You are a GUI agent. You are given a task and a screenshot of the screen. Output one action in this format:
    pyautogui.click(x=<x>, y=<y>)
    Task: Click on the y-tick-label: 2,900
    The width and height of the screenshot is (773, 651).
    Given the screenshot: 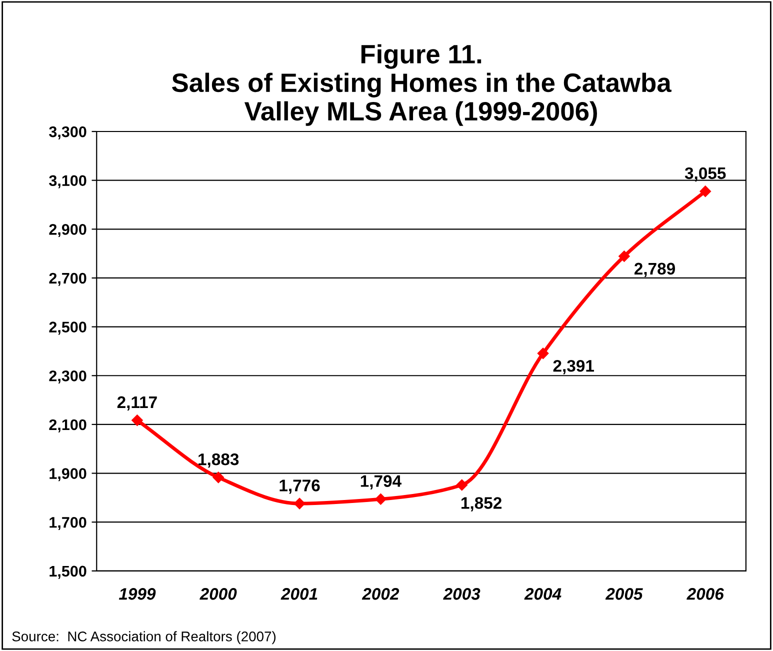 What is the action you would take?
    pyautogui.click(x=67, y=231)
    